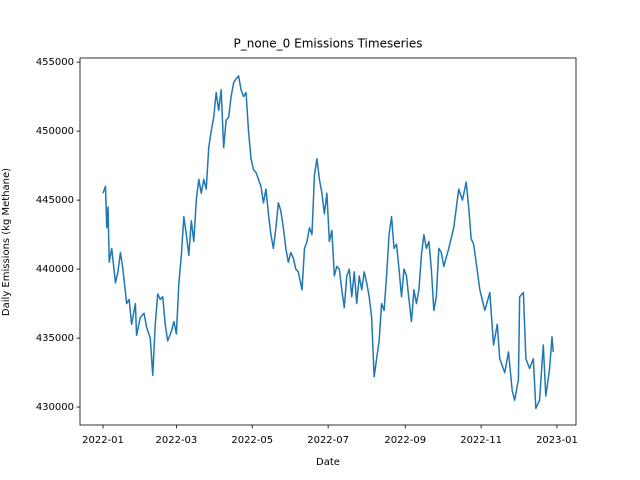 The image size is (640, 480). I want to click on x-tick-label: 2023-01, so click(557, 440).